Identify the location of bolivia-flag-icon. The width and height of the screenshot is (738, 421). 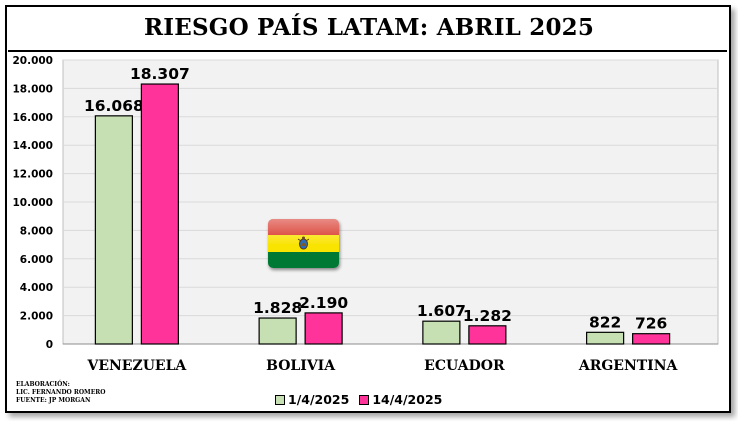
(303, 243).